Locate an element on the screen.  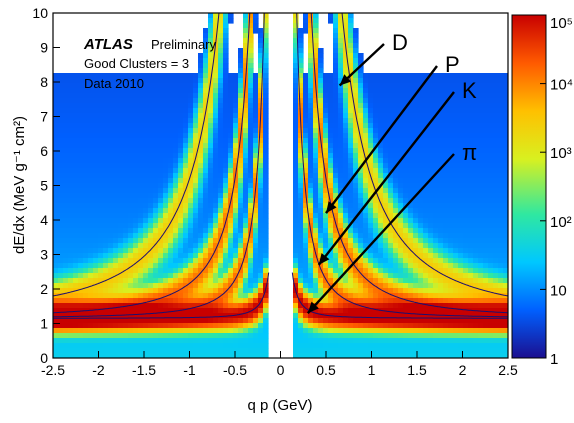
annotation-label: K is located at coordinates (469, 90).